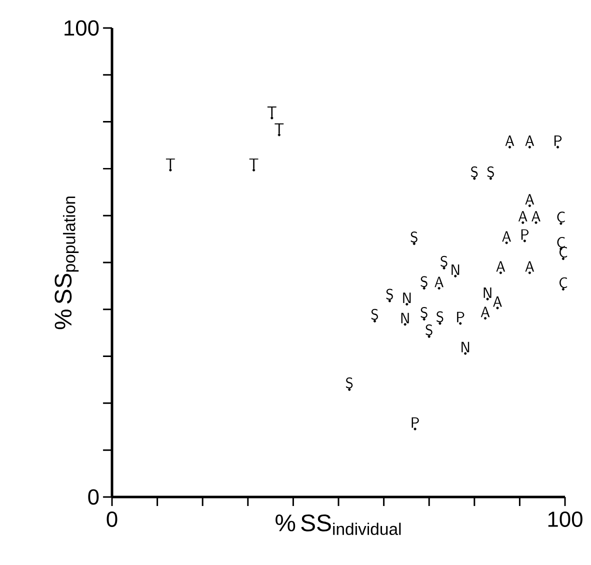 The width and height of the screenshot is (591, 565). Describe the element at coordinates (170, 163) in the screenshot. I see `series-label: T` at that location.